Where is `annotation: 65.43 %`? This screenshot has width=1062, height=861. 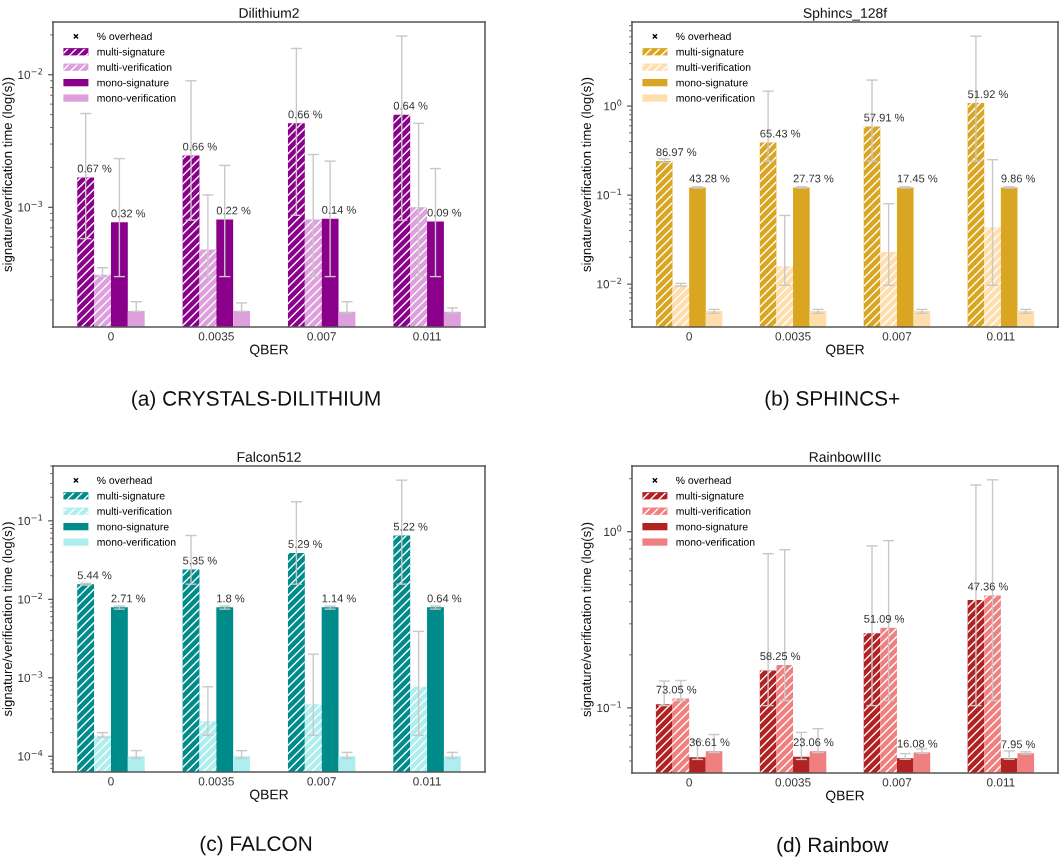 annotation: 65.43 % is located at coordinates (780, 133).